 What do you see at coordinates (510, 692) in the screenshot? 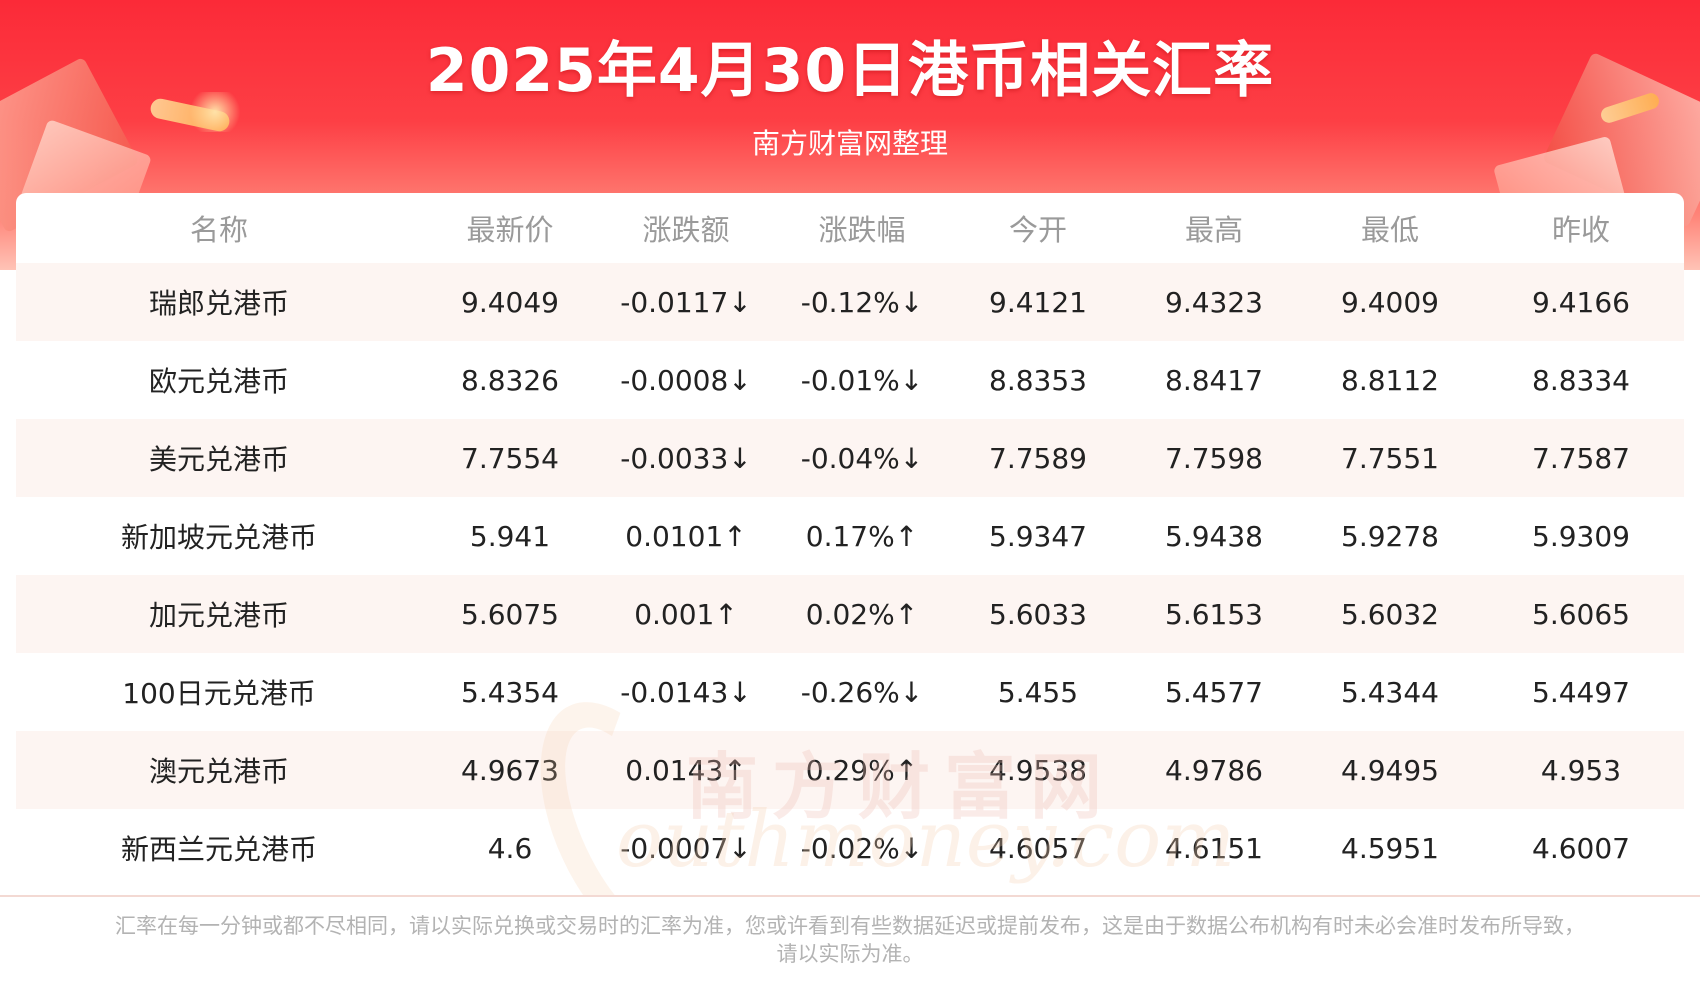
I see `cell-latest: 5.4354` at bounding box center [510, 692].